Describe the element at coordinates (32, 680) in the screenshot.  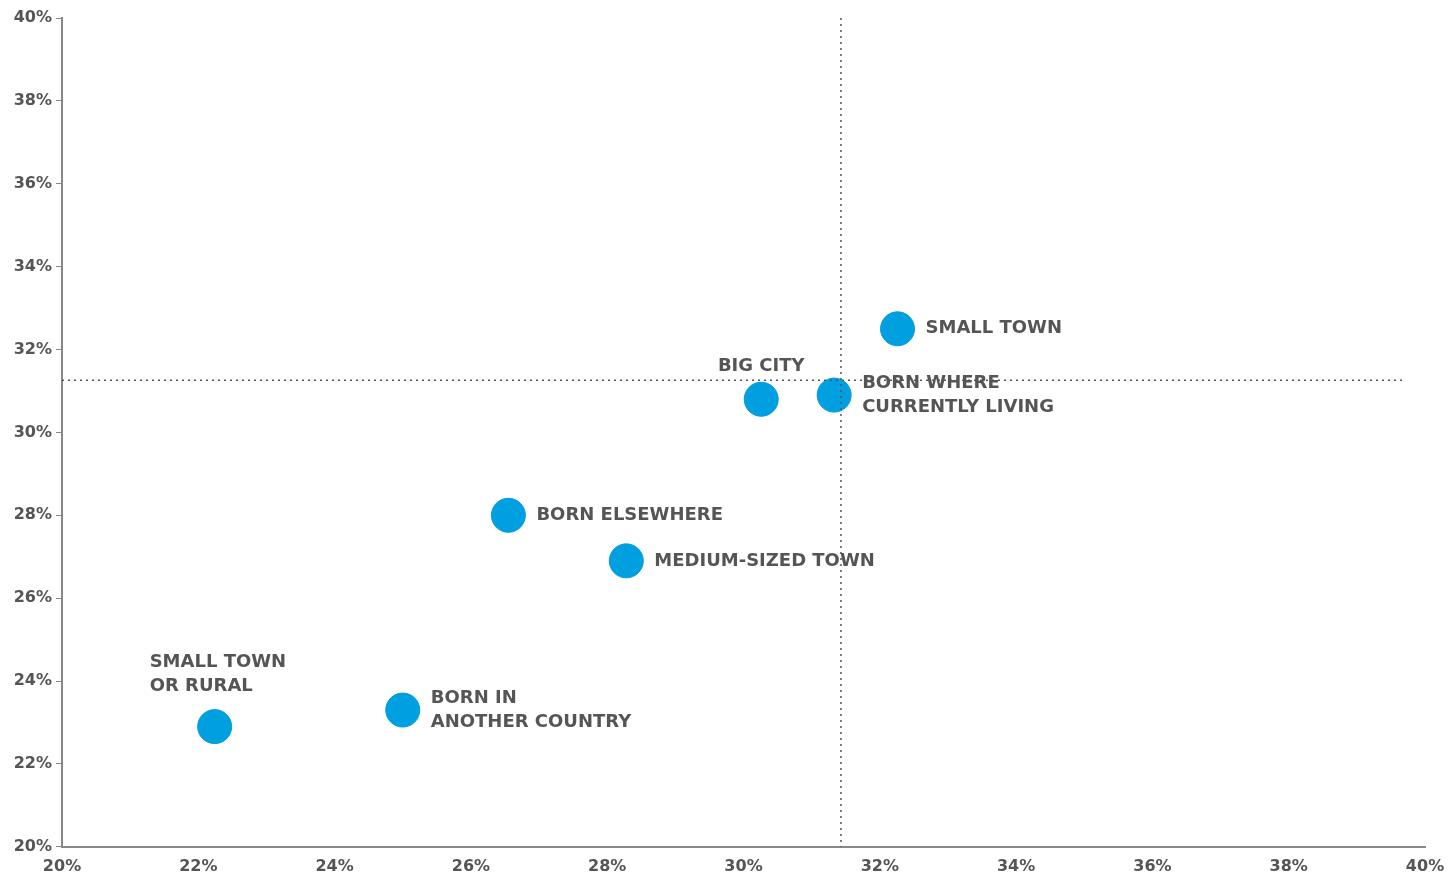
I see `y-tick-label: 24%` at that location.